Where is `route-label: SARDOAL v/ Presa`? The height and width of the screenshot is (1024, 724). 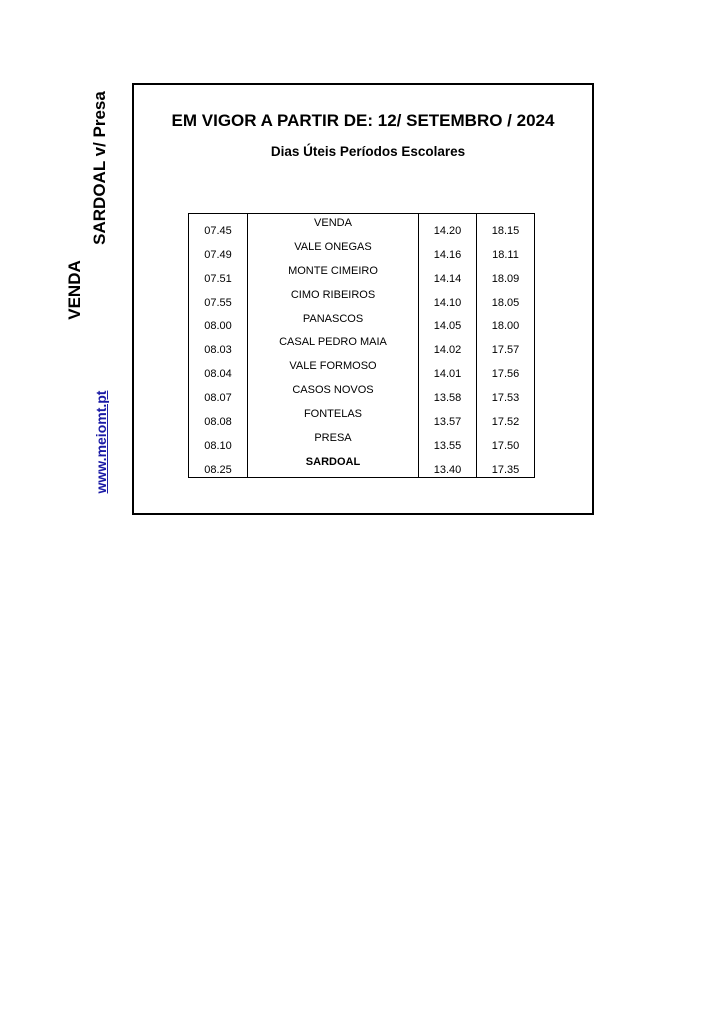
route-label: SARDOAL v/ Presa is located at coordinates (99, 168).